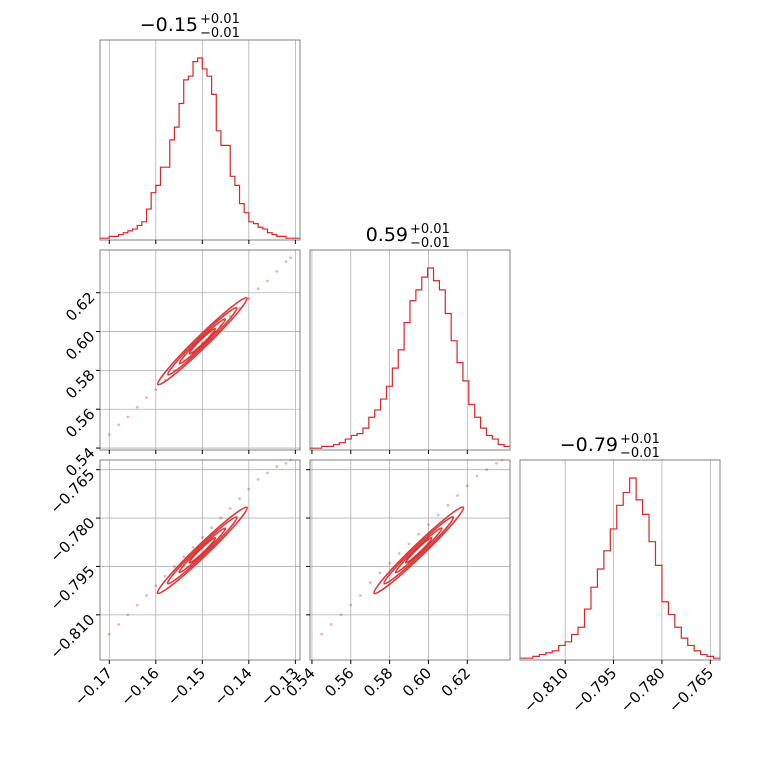 Image resolution: width=760 pixels, height=760 pixels. I want to click on x-tick-label-1-3: 0.60, so click(417, 682).